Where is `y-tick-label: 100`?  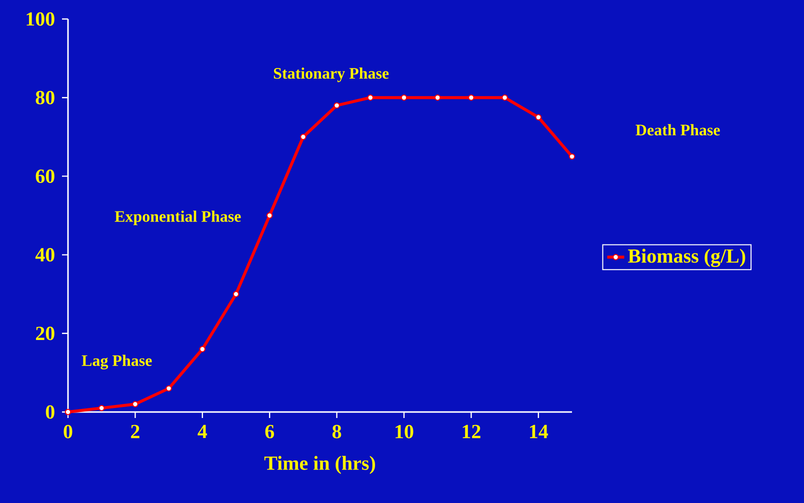
y-tick-label: 100 is located at coordinates (40, 19).